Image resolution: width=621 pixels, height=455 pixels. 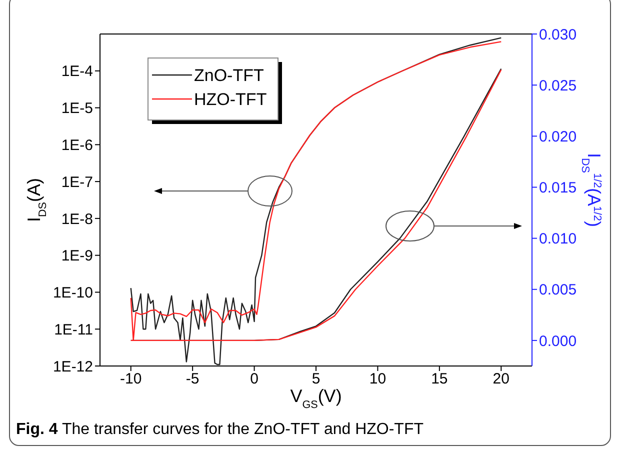 What do you see at coordinates (77, 219) in the screenshot?
I see `y-tick-label: 1E-8` at bounding box center [77, 219].